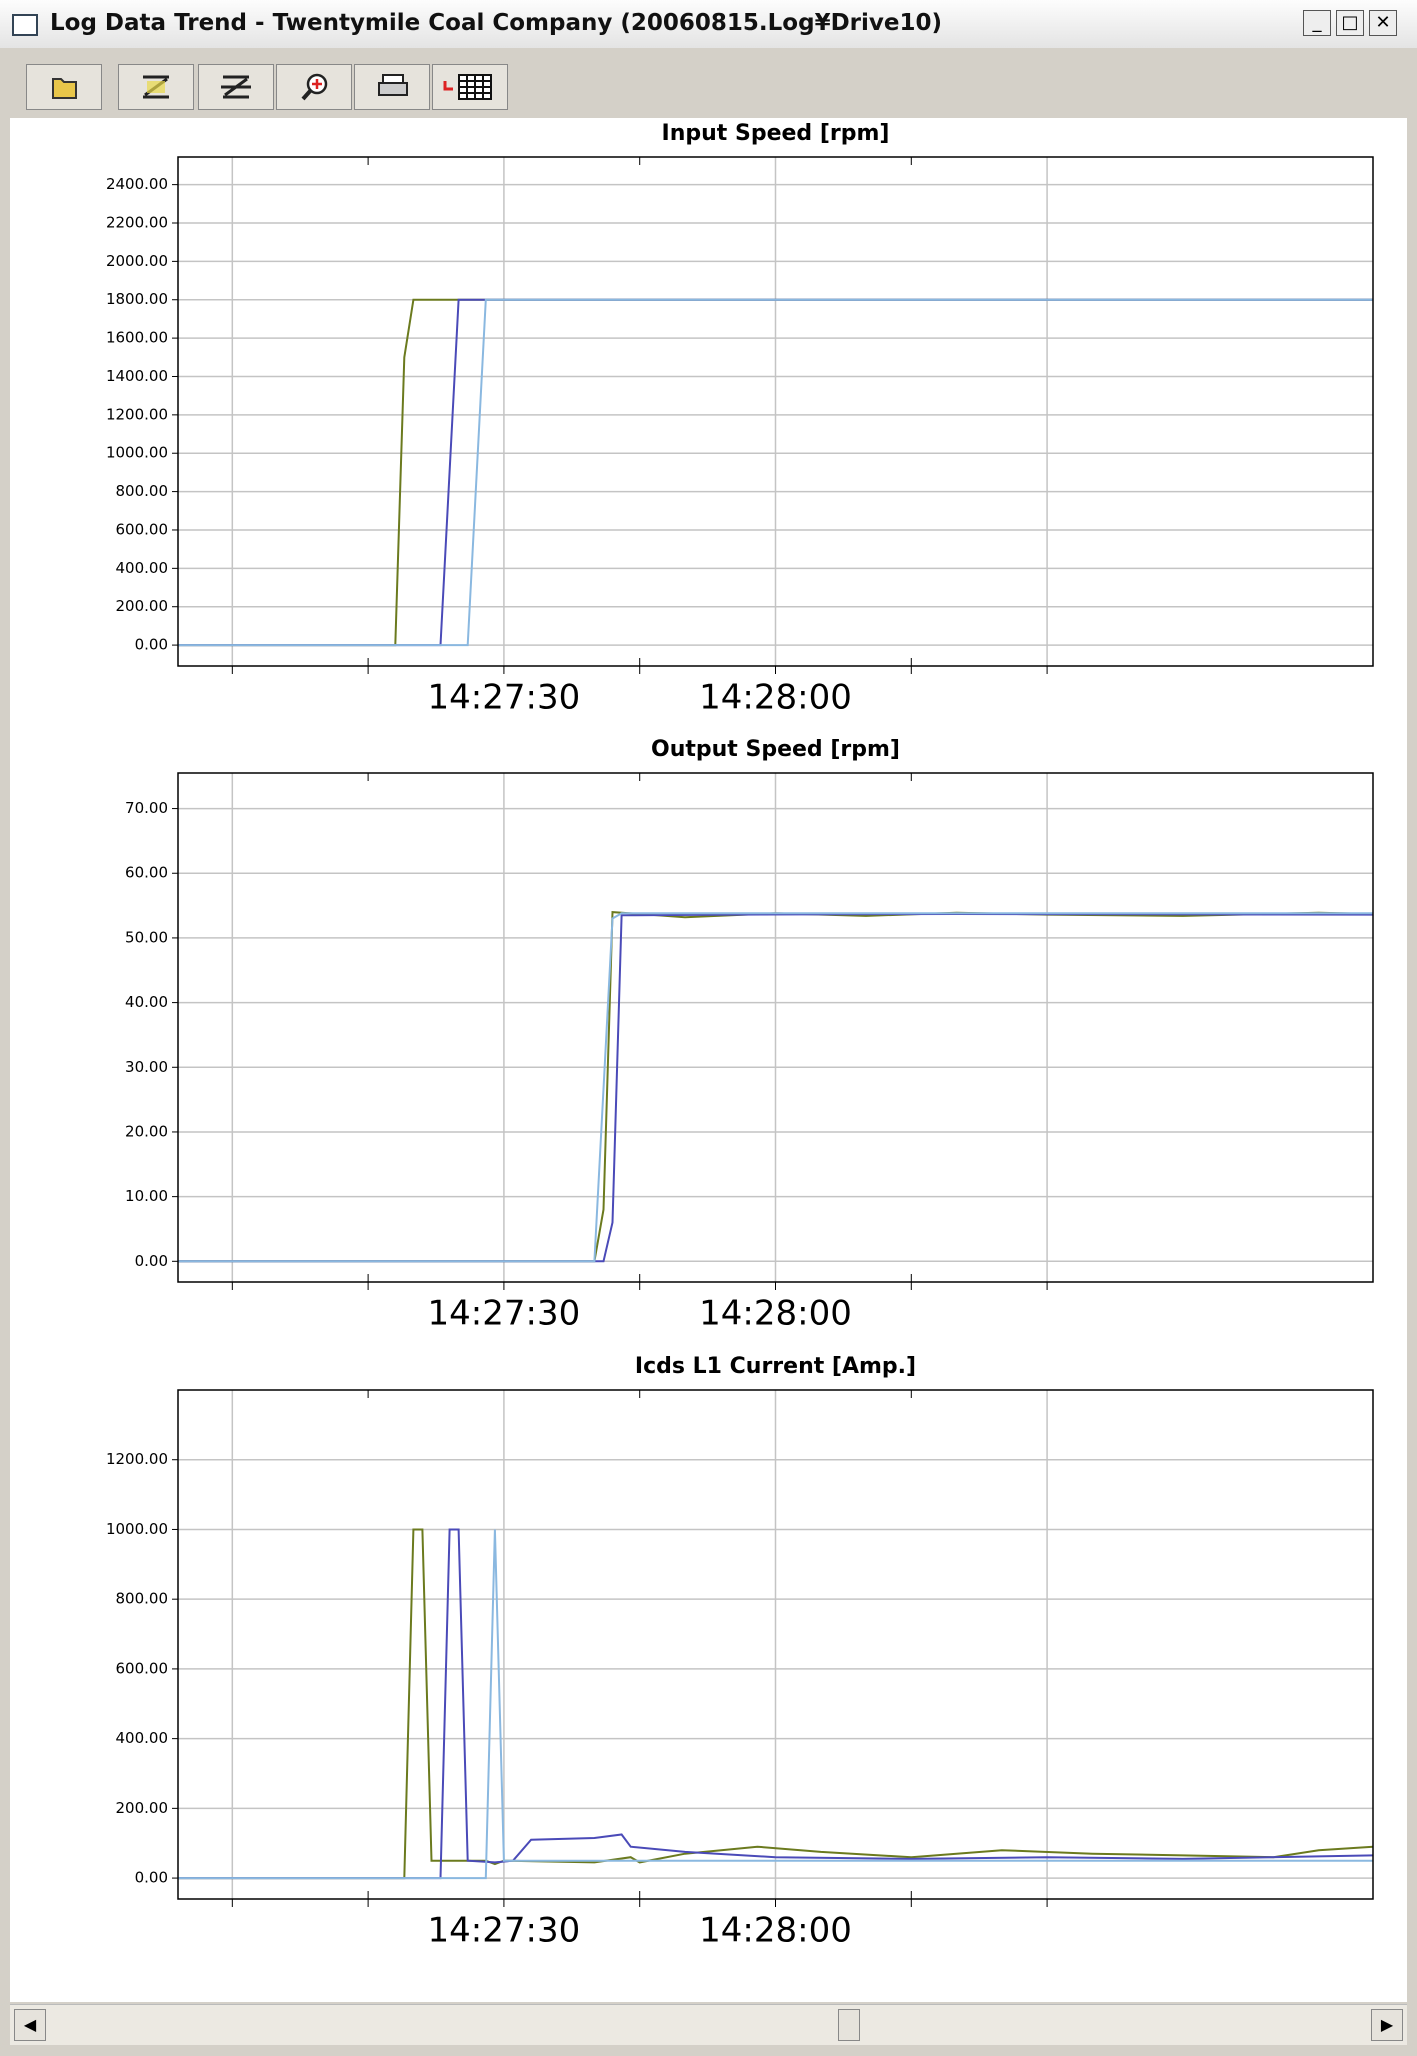 This screenshot has width=1417, height=2056. I want to click on y-tick-label: 1600.00, so click(137, 338).